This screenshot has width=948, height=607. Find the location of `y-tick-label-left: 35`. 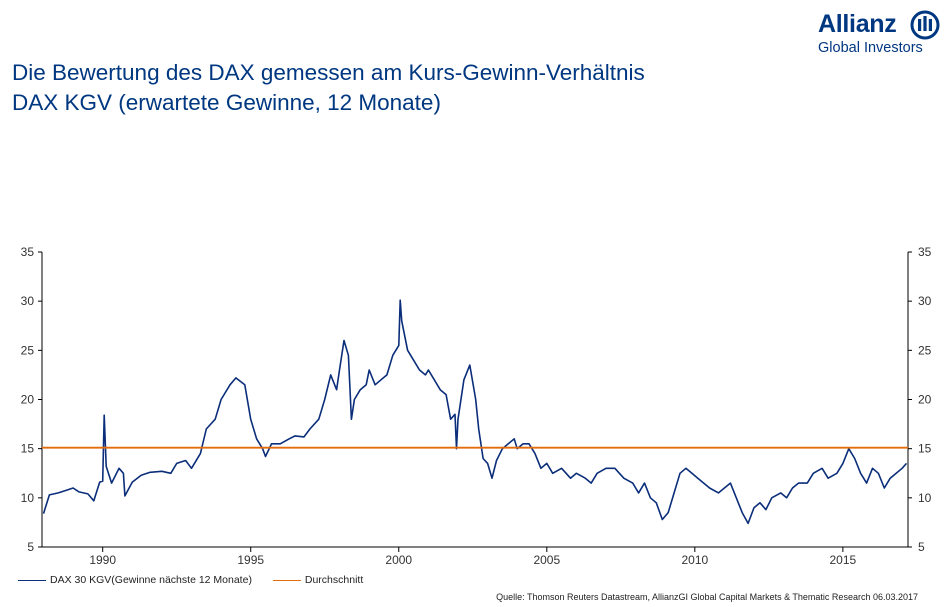

y-tick-label-left: 35 is located at coordinates (28, 252).